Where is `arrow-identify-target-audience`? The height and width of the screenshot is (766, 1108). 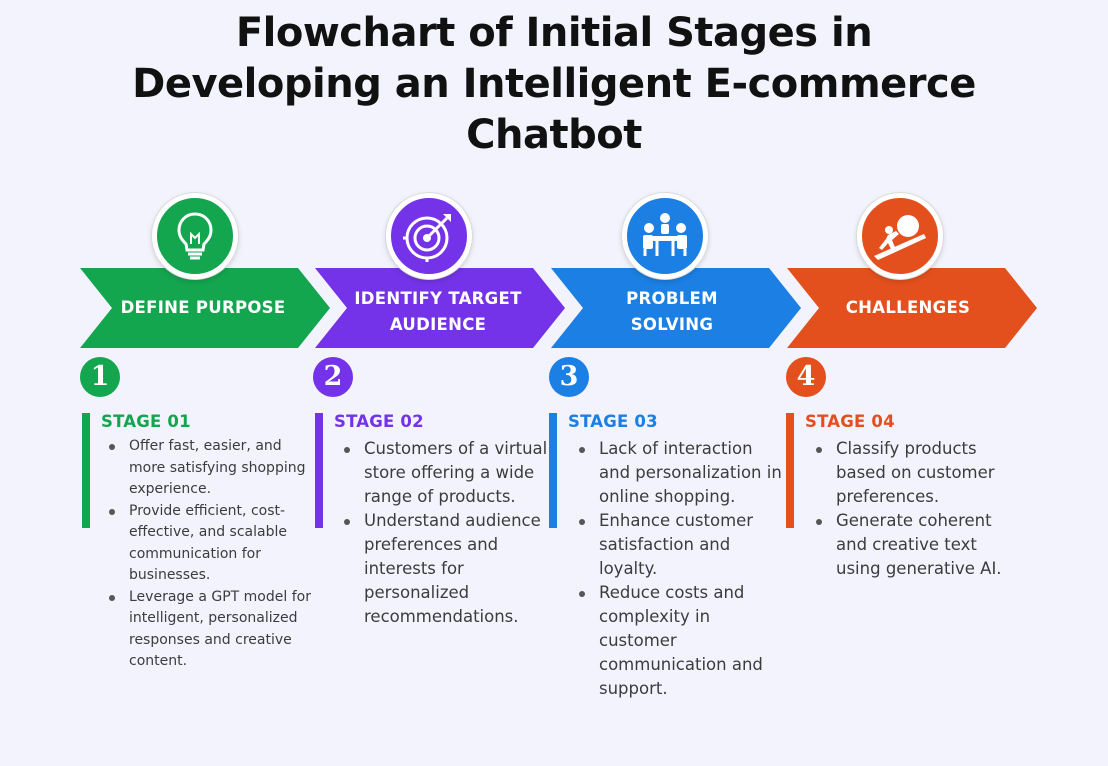
arrow-identify-target-audience is located at coordinates (440, 308).